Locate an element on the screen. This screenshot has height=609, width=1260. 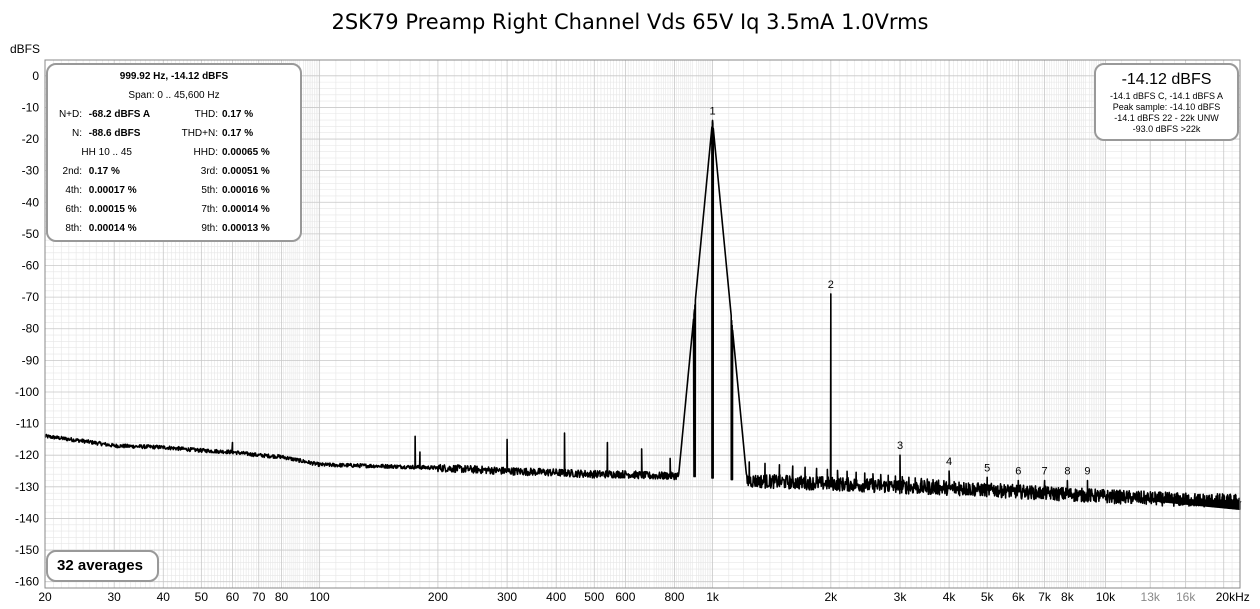
averages-badge: 32 averages is located at coordinates (102, 566).